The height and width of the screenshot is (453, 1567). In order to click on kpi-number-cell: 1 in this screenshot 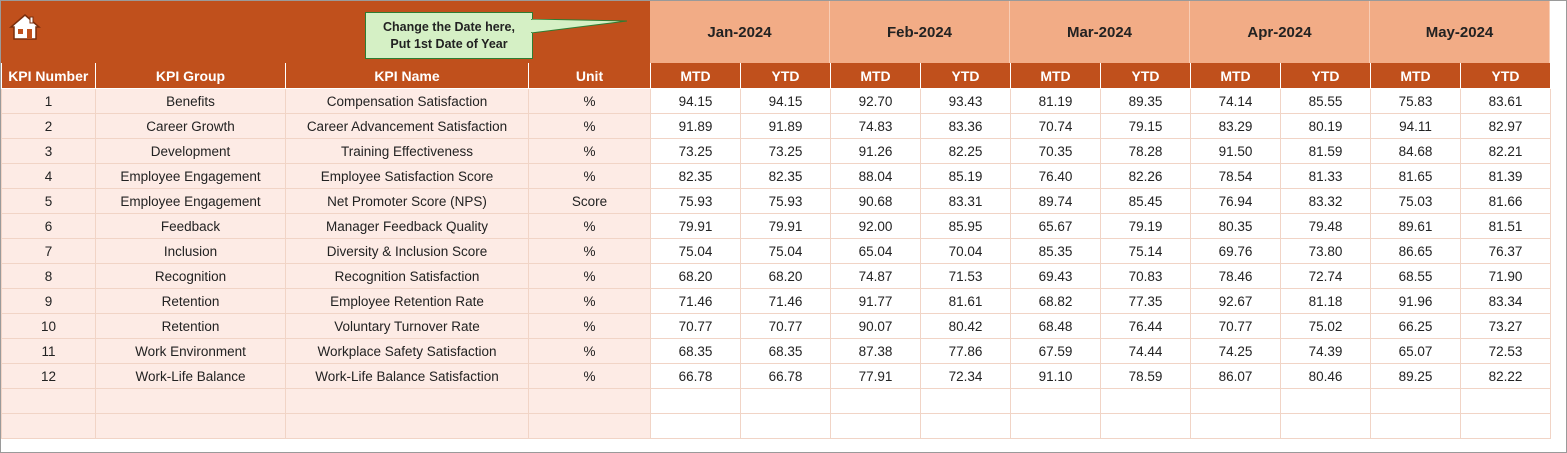, I will do `click(48, 101)`.